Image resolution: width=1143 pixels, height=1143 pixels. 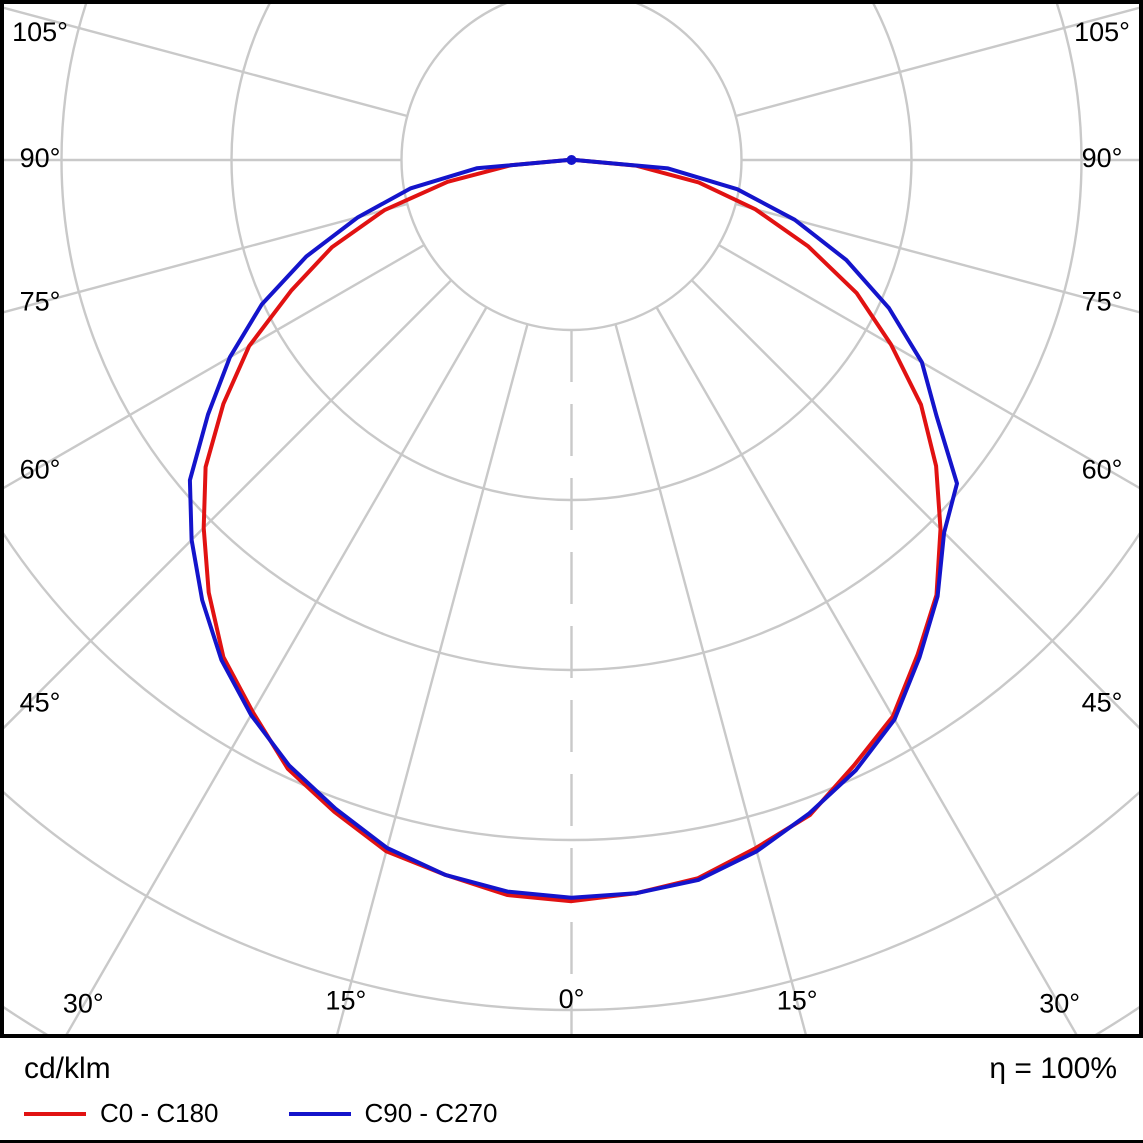 I want to click on legend-swatch-c0-c180, so click(x=55, y=1113).